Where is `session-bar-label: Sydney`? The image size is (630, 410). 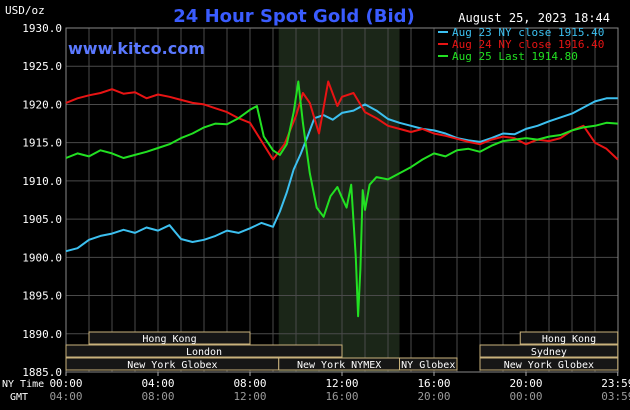
session-bar-label: Sydney is located at coordinates (549, 352).